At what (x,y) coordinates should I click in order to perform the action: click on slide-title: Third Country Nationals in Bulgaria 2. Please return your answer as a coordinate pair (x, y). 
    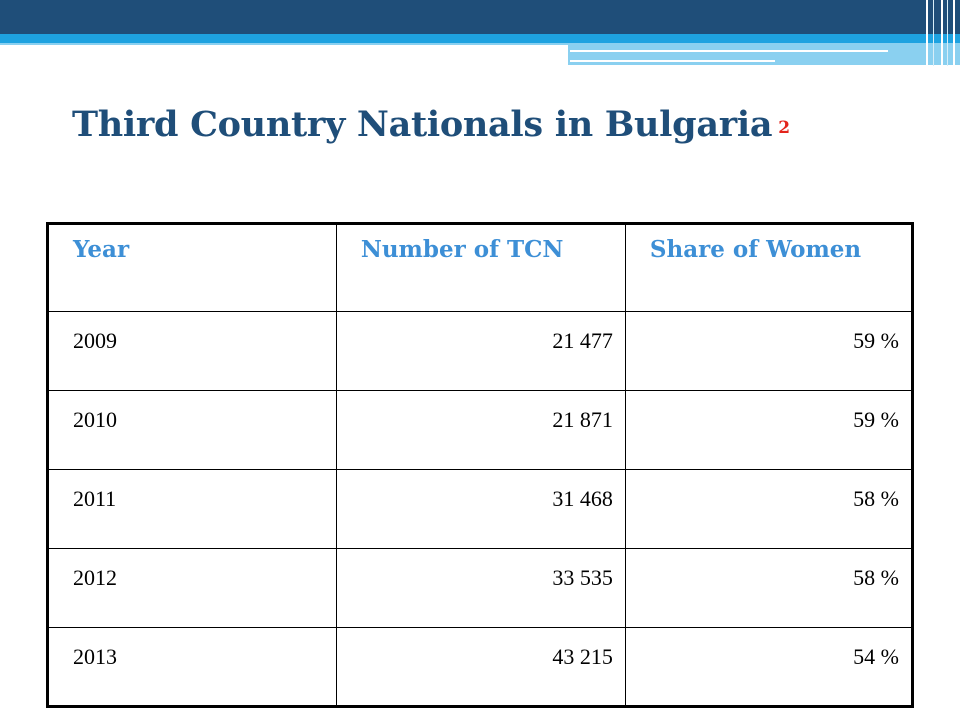
    Looking at the image, I should click on (431, 124).